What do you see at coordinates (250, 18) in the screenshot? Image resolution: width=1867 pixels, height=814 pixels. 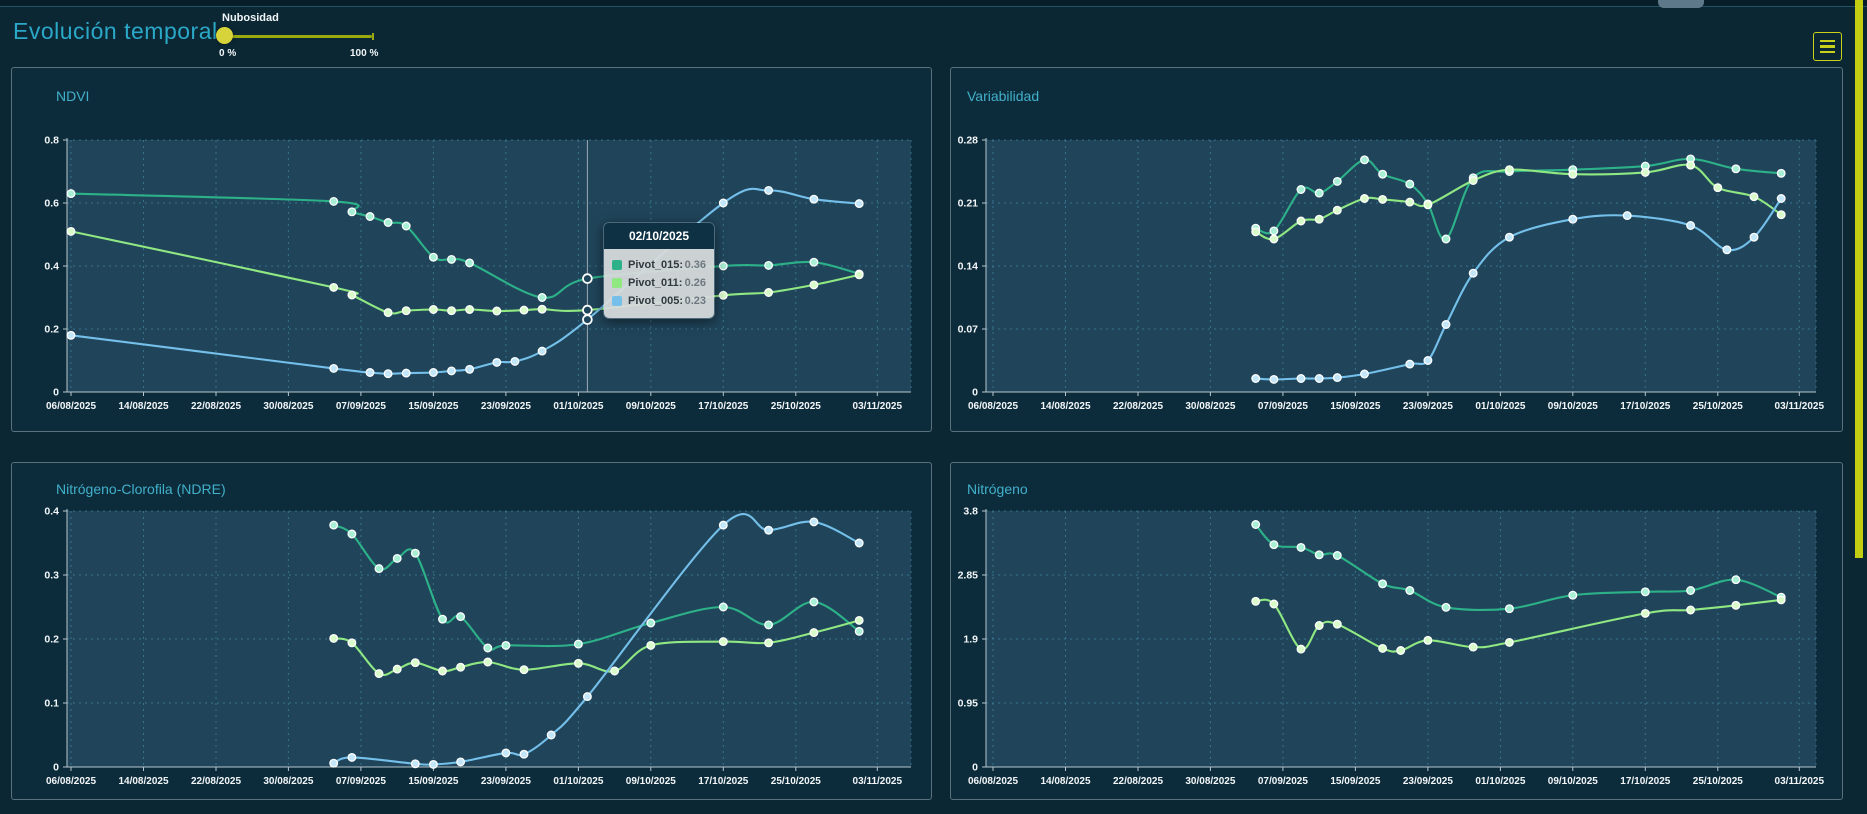 I see `slider-label: Nubosidad` at bounding box center [250, 18].